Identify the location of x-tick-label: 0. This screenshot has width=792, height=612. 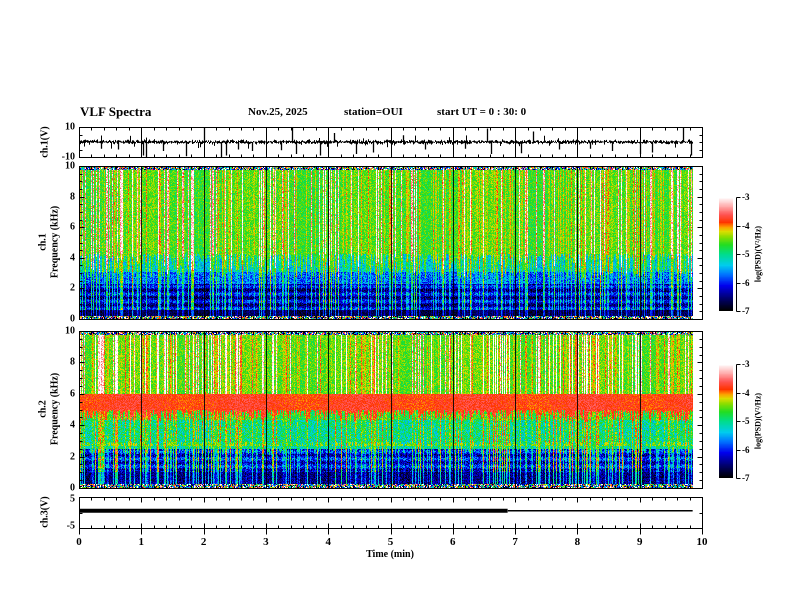
(79, 542).